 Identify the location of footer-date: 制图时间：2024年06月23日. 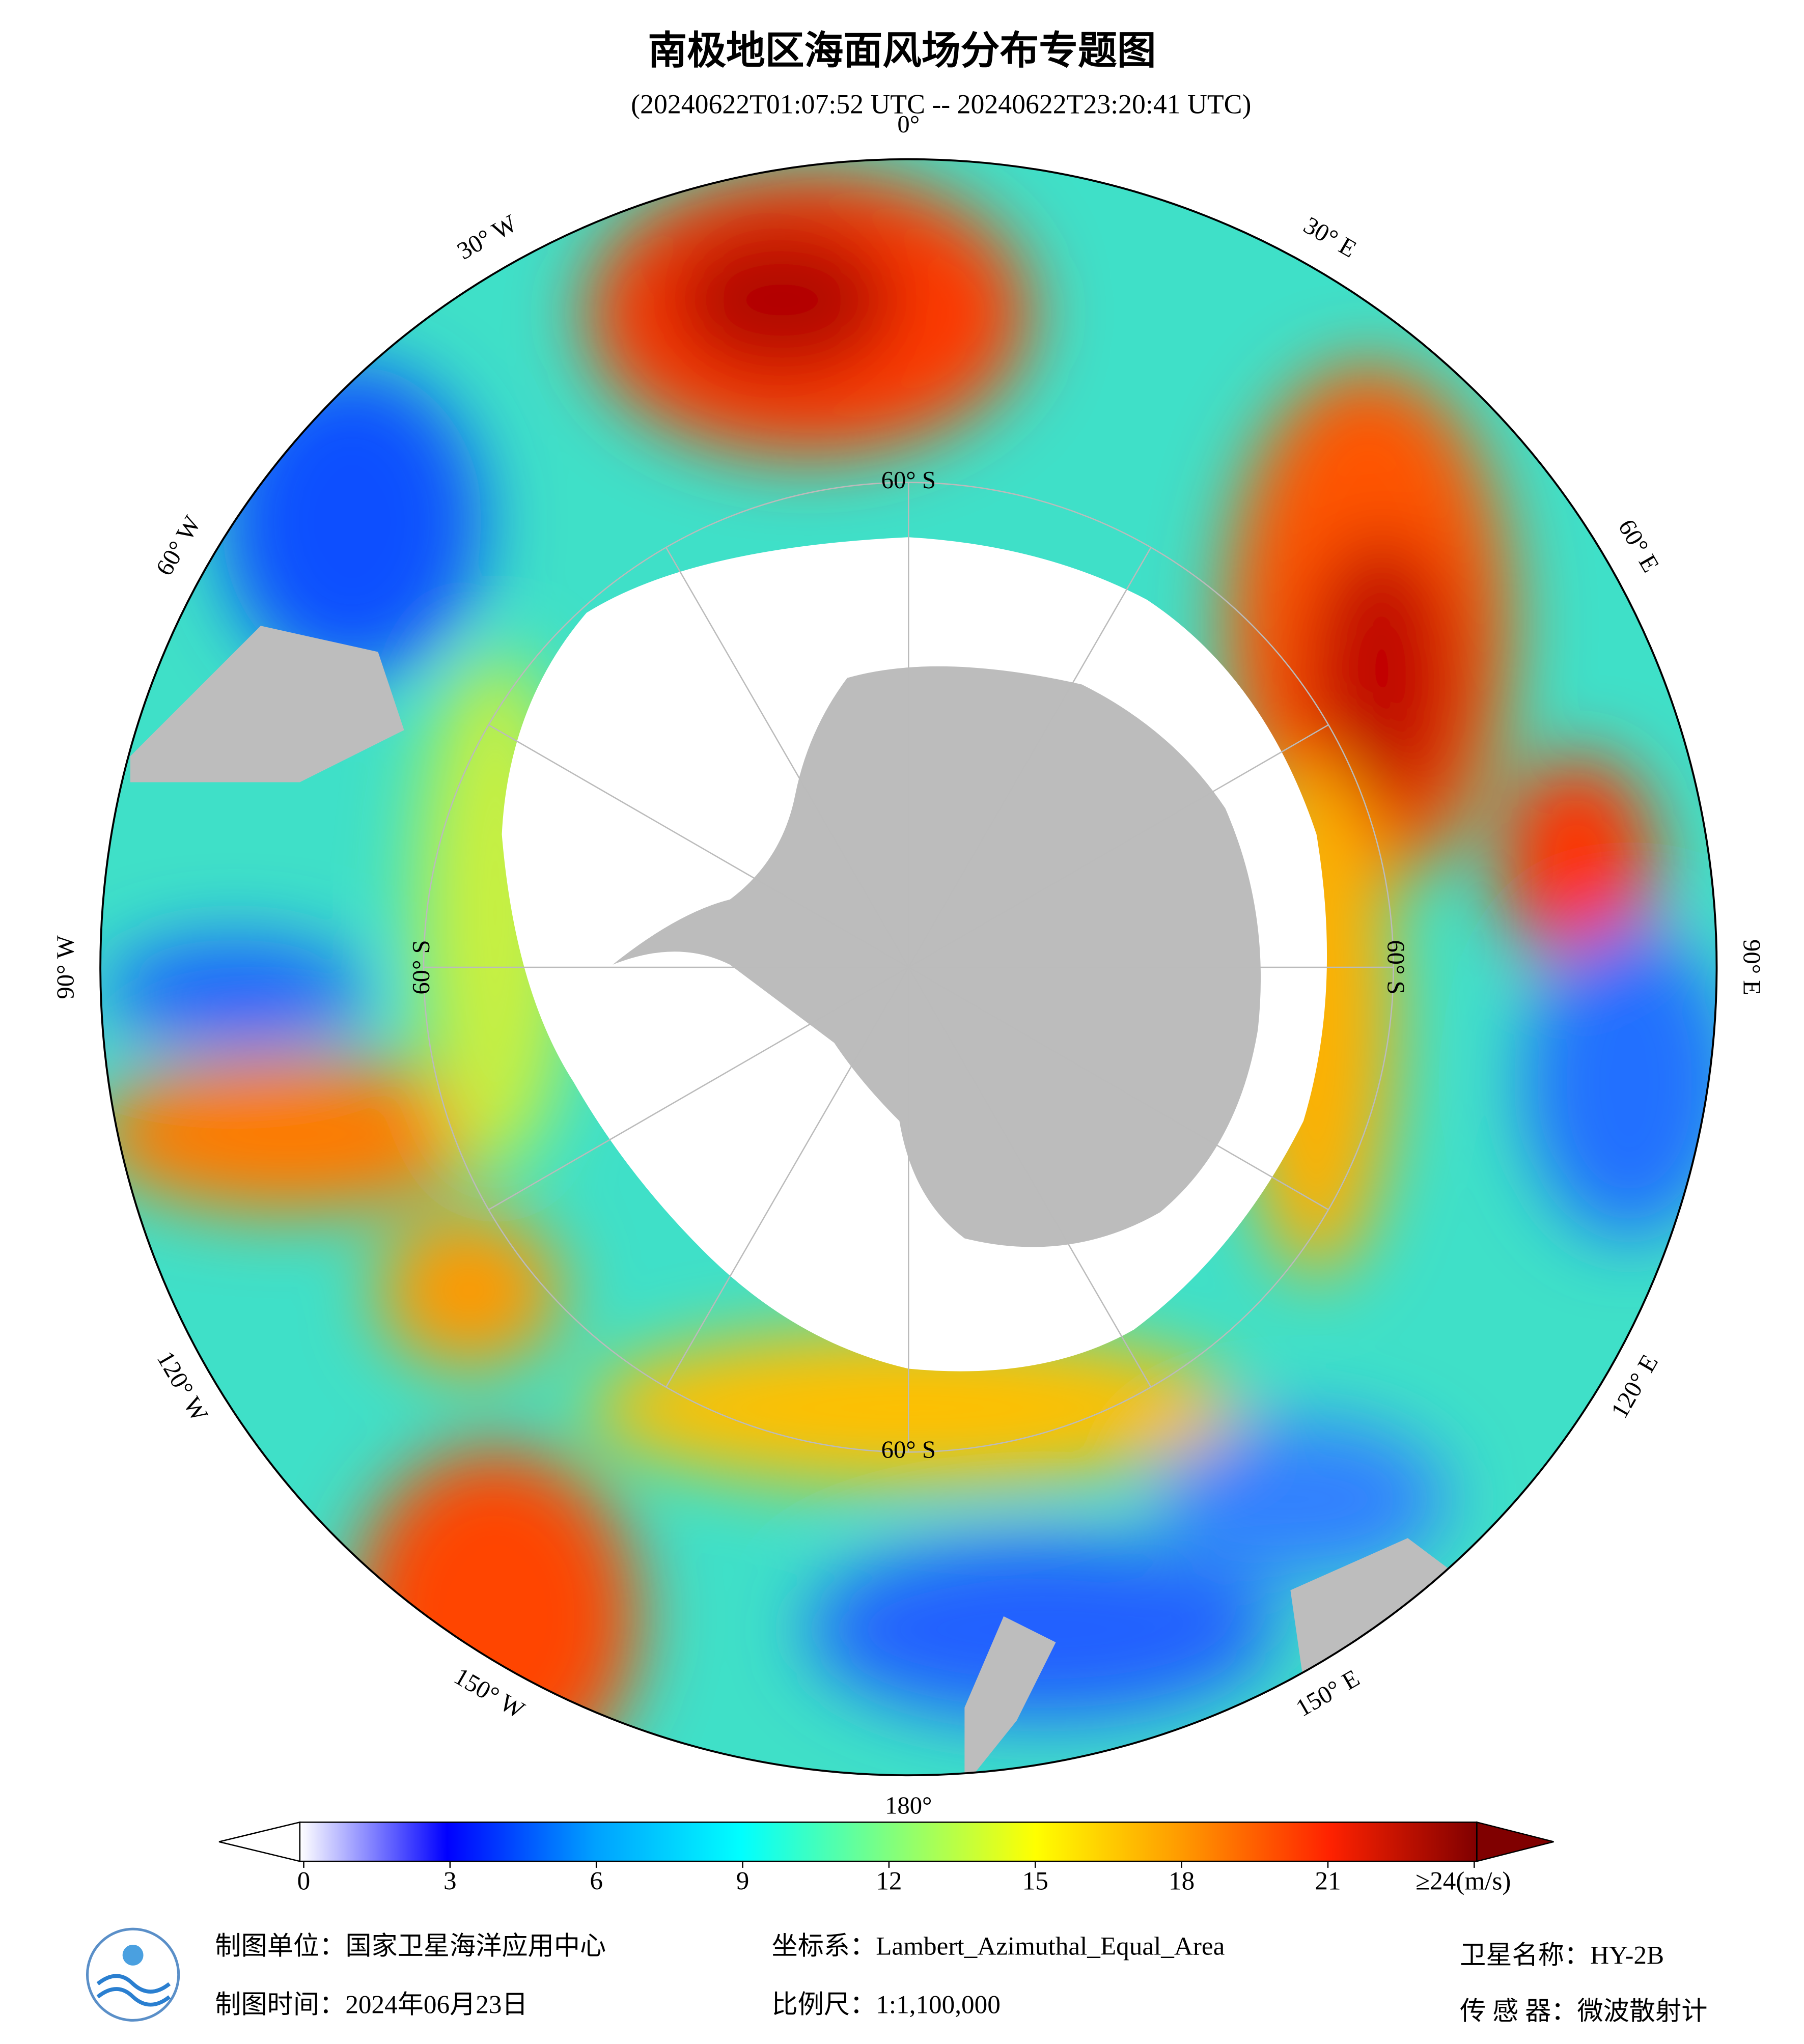
(371, 2005).